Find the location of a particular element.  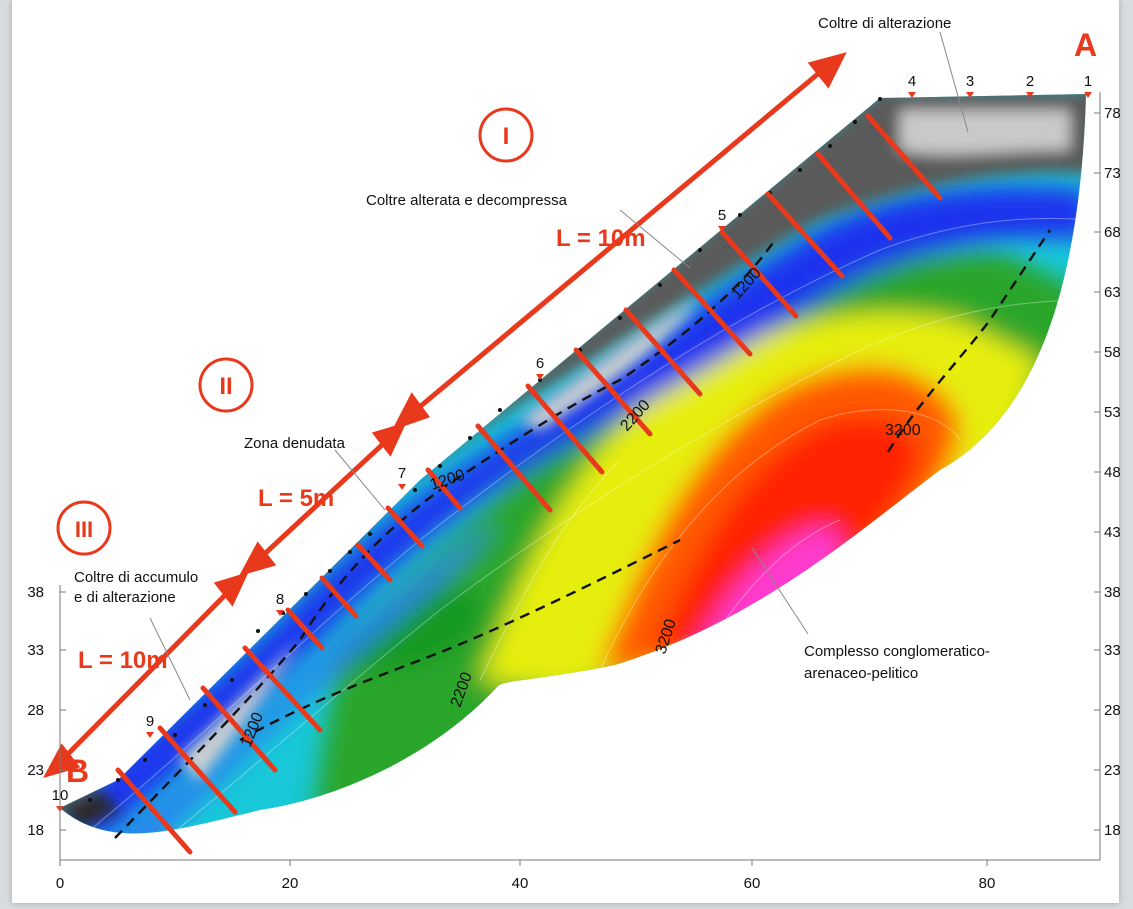

annotation-coltre-alterazione: Coltre di alterazione is located at coordinates (884, 23).